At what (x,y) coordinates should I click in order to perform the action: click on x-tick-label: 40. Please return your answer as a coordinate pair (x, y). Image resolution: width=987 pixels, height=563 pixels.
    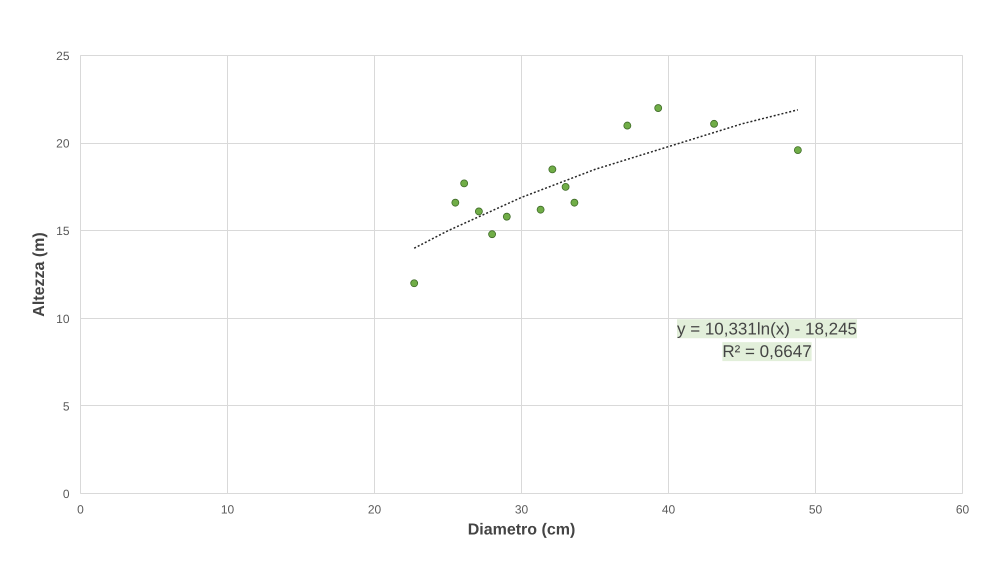
    Looking at the image, I should click on (669, 509).